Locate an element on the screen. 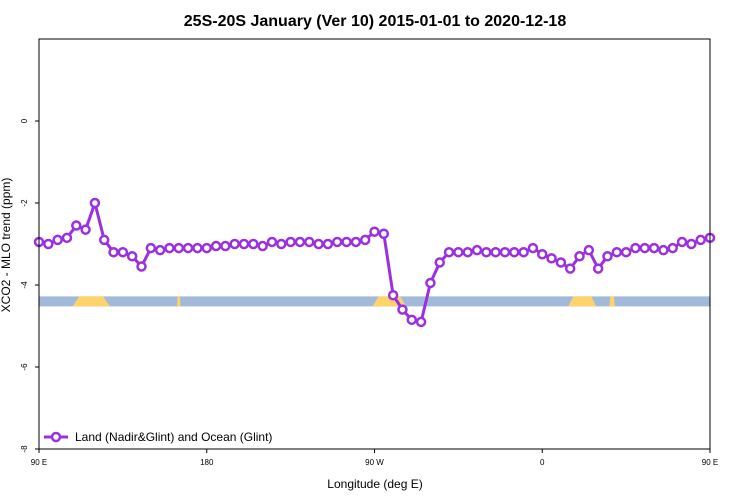 The width and height of the screenshot is (750, 500). x-tick-label: 0 is located at coordinates (542, 462).